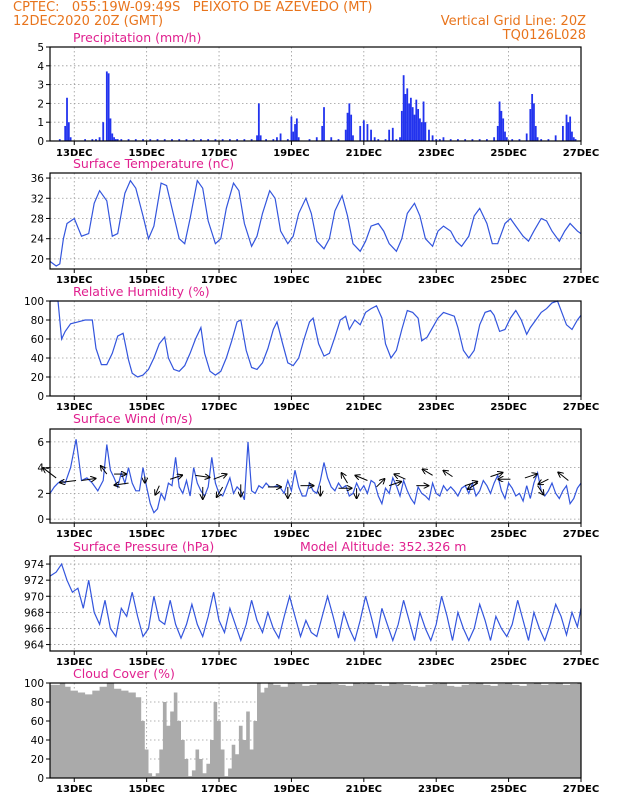 The image size is (618, 800). What do you see at coordinates (37, 321) in the screenshot?
I see `y-tick-label: 80` at bounding box center [37, 321].